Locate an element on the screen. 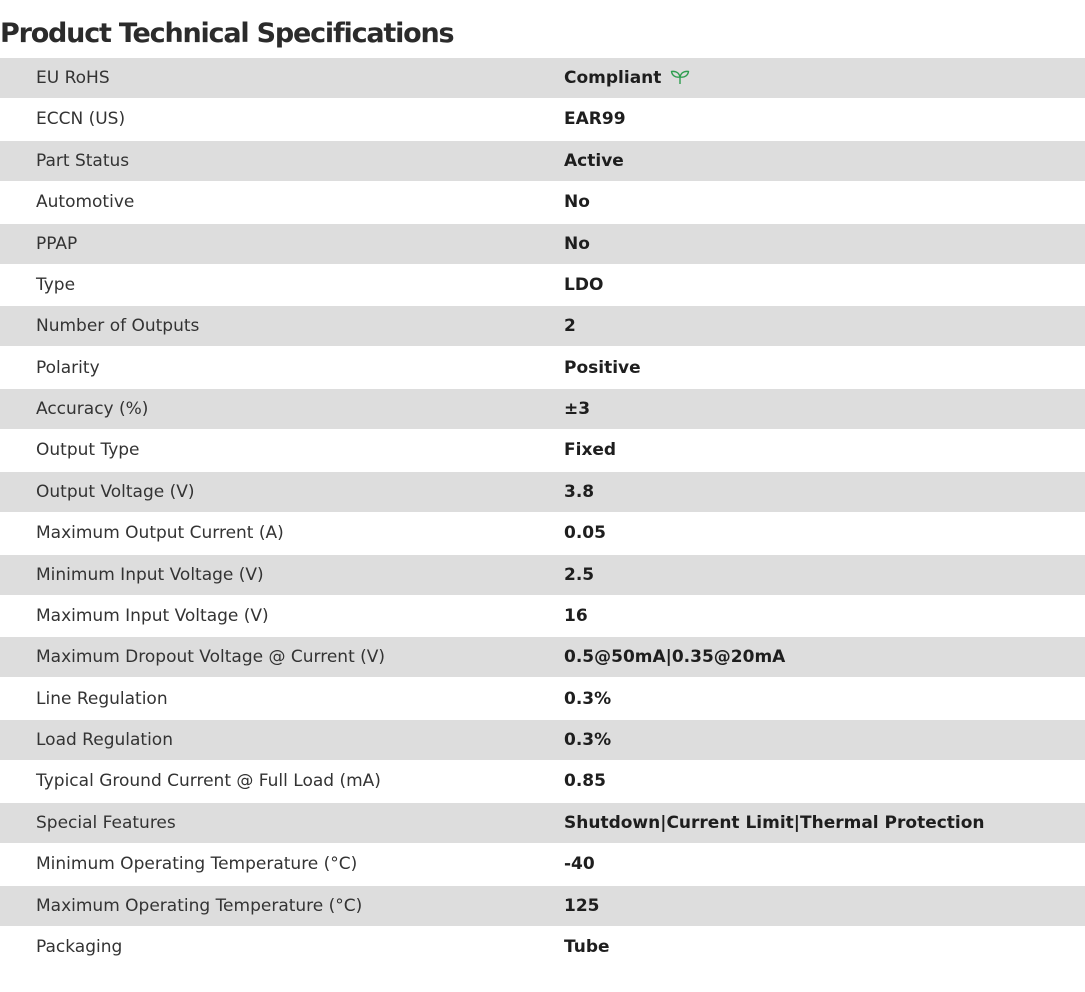 Image resolution: width=1085 pixels, height=992 pixels. spec-label: Line Regulation is located at coordinates (102, 698).